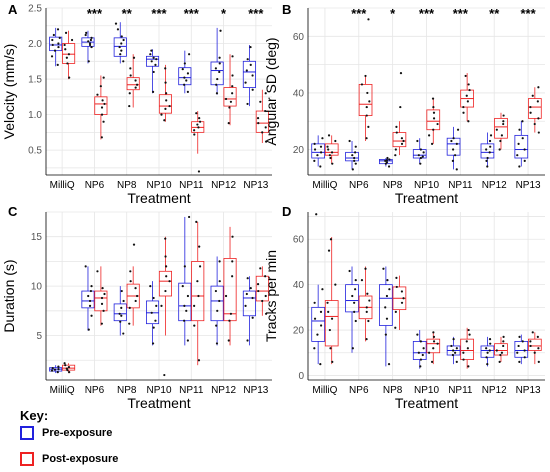  Describe the element at coordinates (393, 13) in the screenshot. I see `significance-label: *` at that location.